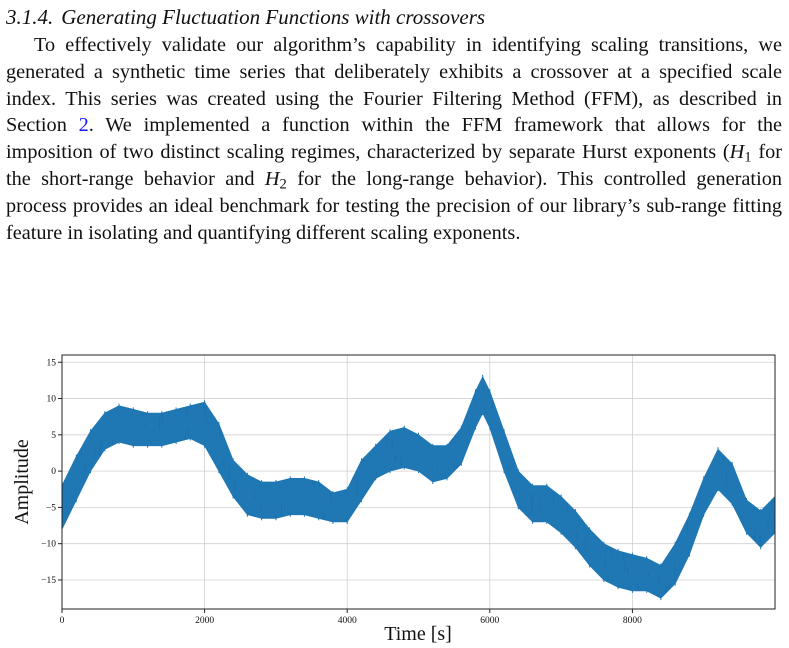  What do you see at coordinates (272, 178) in the screenshot?
I see `hurst-h2-symbol: H` at bounding box center [272, 178].